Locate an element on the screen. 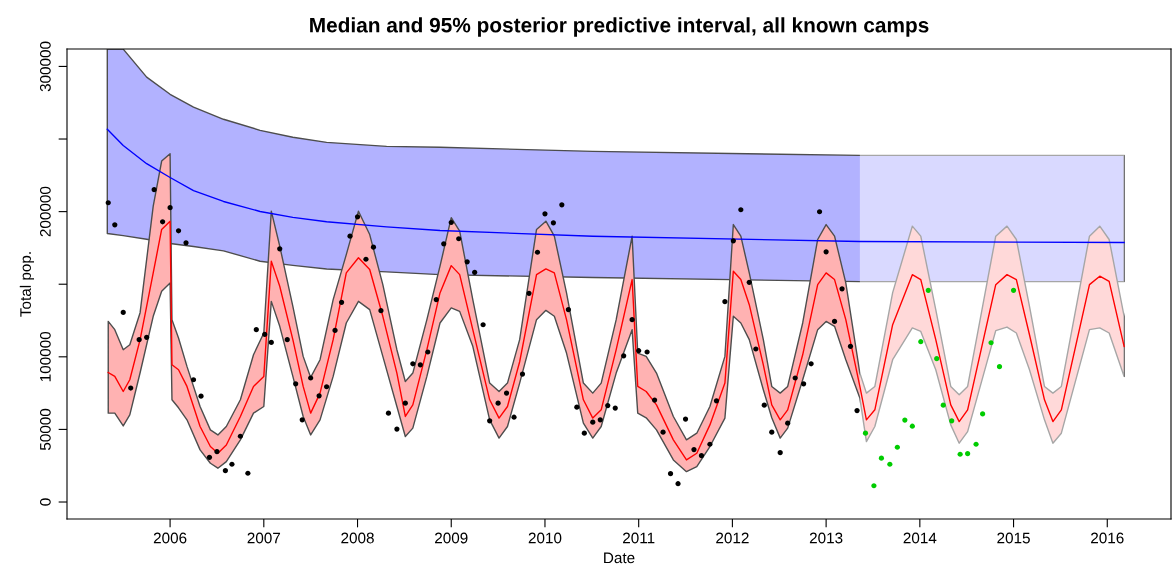  x-tick-label: 2009 is located at coordinates (451, 538).